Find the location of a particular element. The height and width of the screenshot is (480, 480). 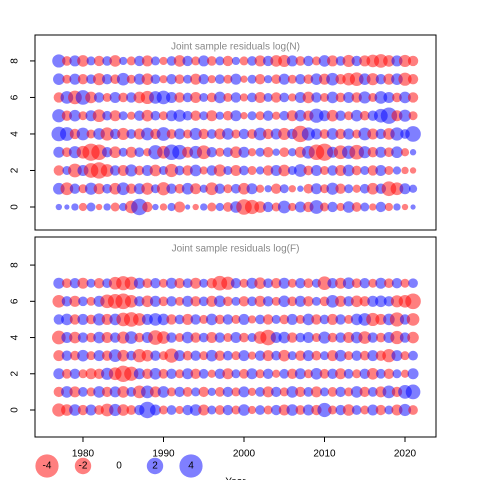

y-tick-label: 8 is located at coordinates (15, 61).